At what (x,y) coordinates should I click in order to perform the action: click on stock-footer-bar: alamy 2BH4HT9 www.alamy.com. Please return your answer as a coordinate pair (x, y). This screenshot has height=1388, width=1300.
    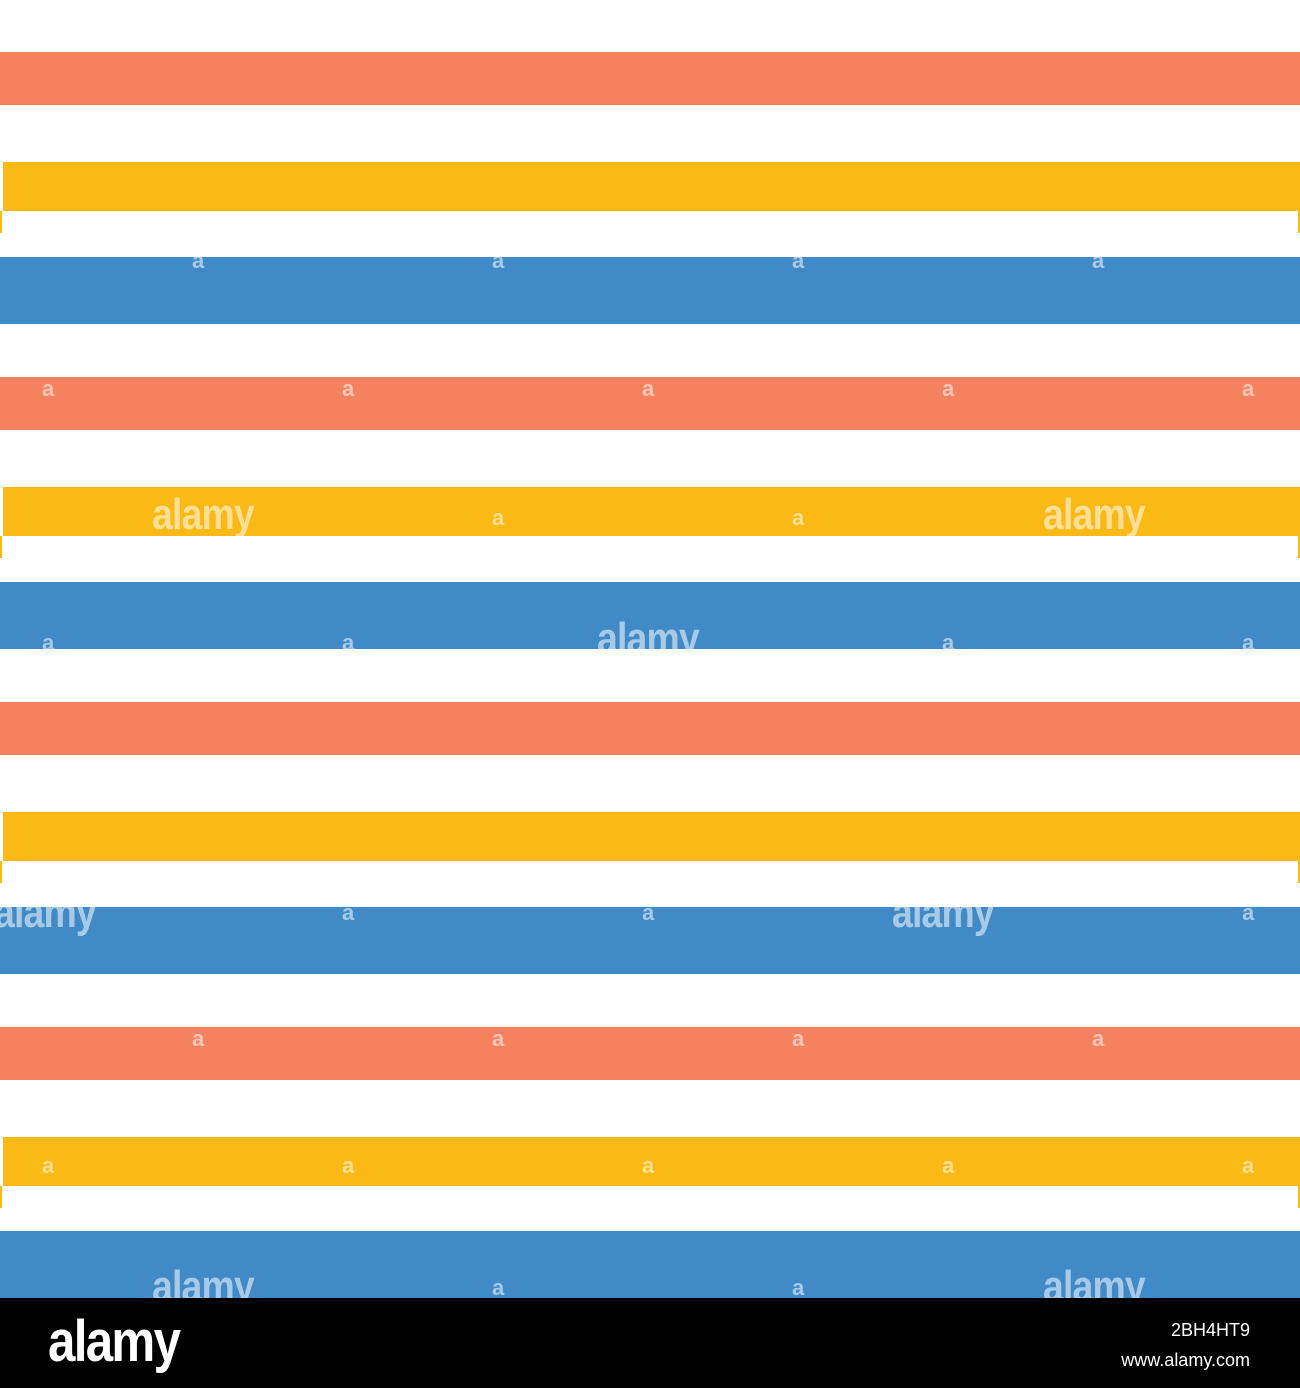
    Looking at the image, I should click on (650, 1343).